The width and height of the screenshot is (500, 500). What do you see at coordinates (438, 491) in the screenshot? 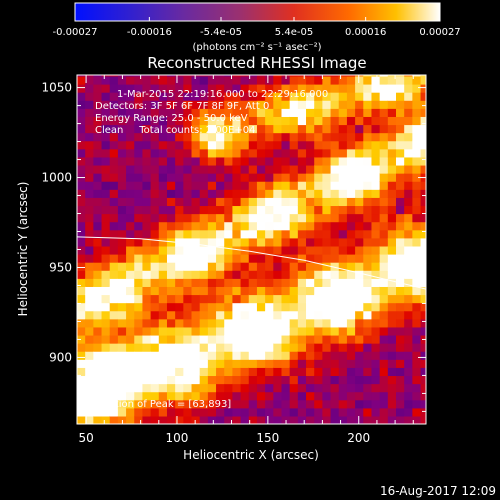
I see `timestamp: 16-Aug-2017 12:09` at bounding box center [438, 491].